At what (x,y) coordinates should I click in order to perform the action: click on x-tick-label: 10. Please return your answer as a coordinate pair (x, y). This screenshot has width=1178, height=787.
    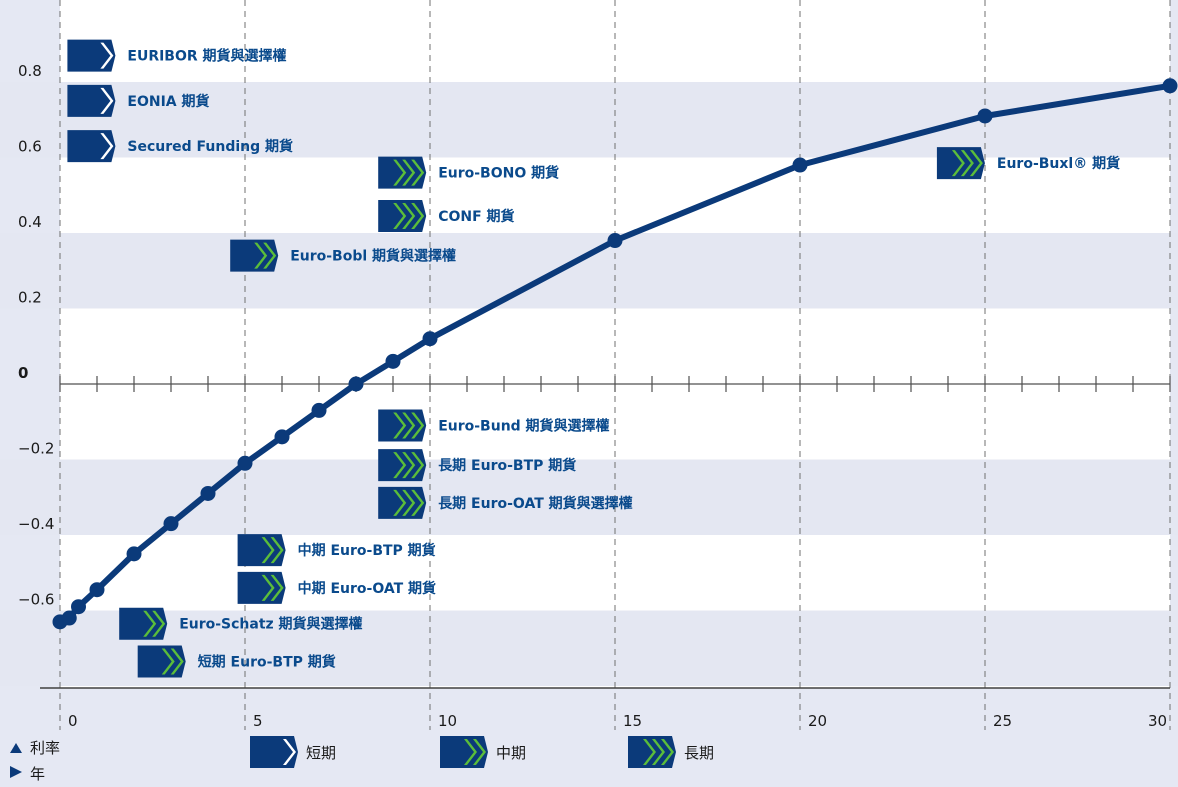
    Looking at the image, I should click on (447, 721).